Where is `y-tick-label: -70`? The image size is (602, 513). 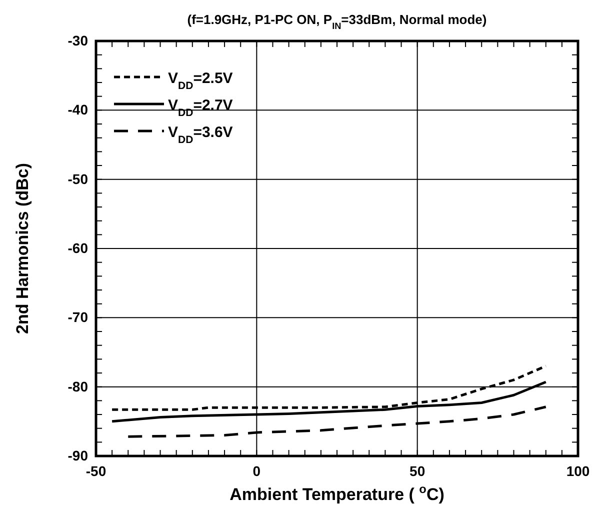
y-tick-label: -70 is located at coordinates (78, 317).